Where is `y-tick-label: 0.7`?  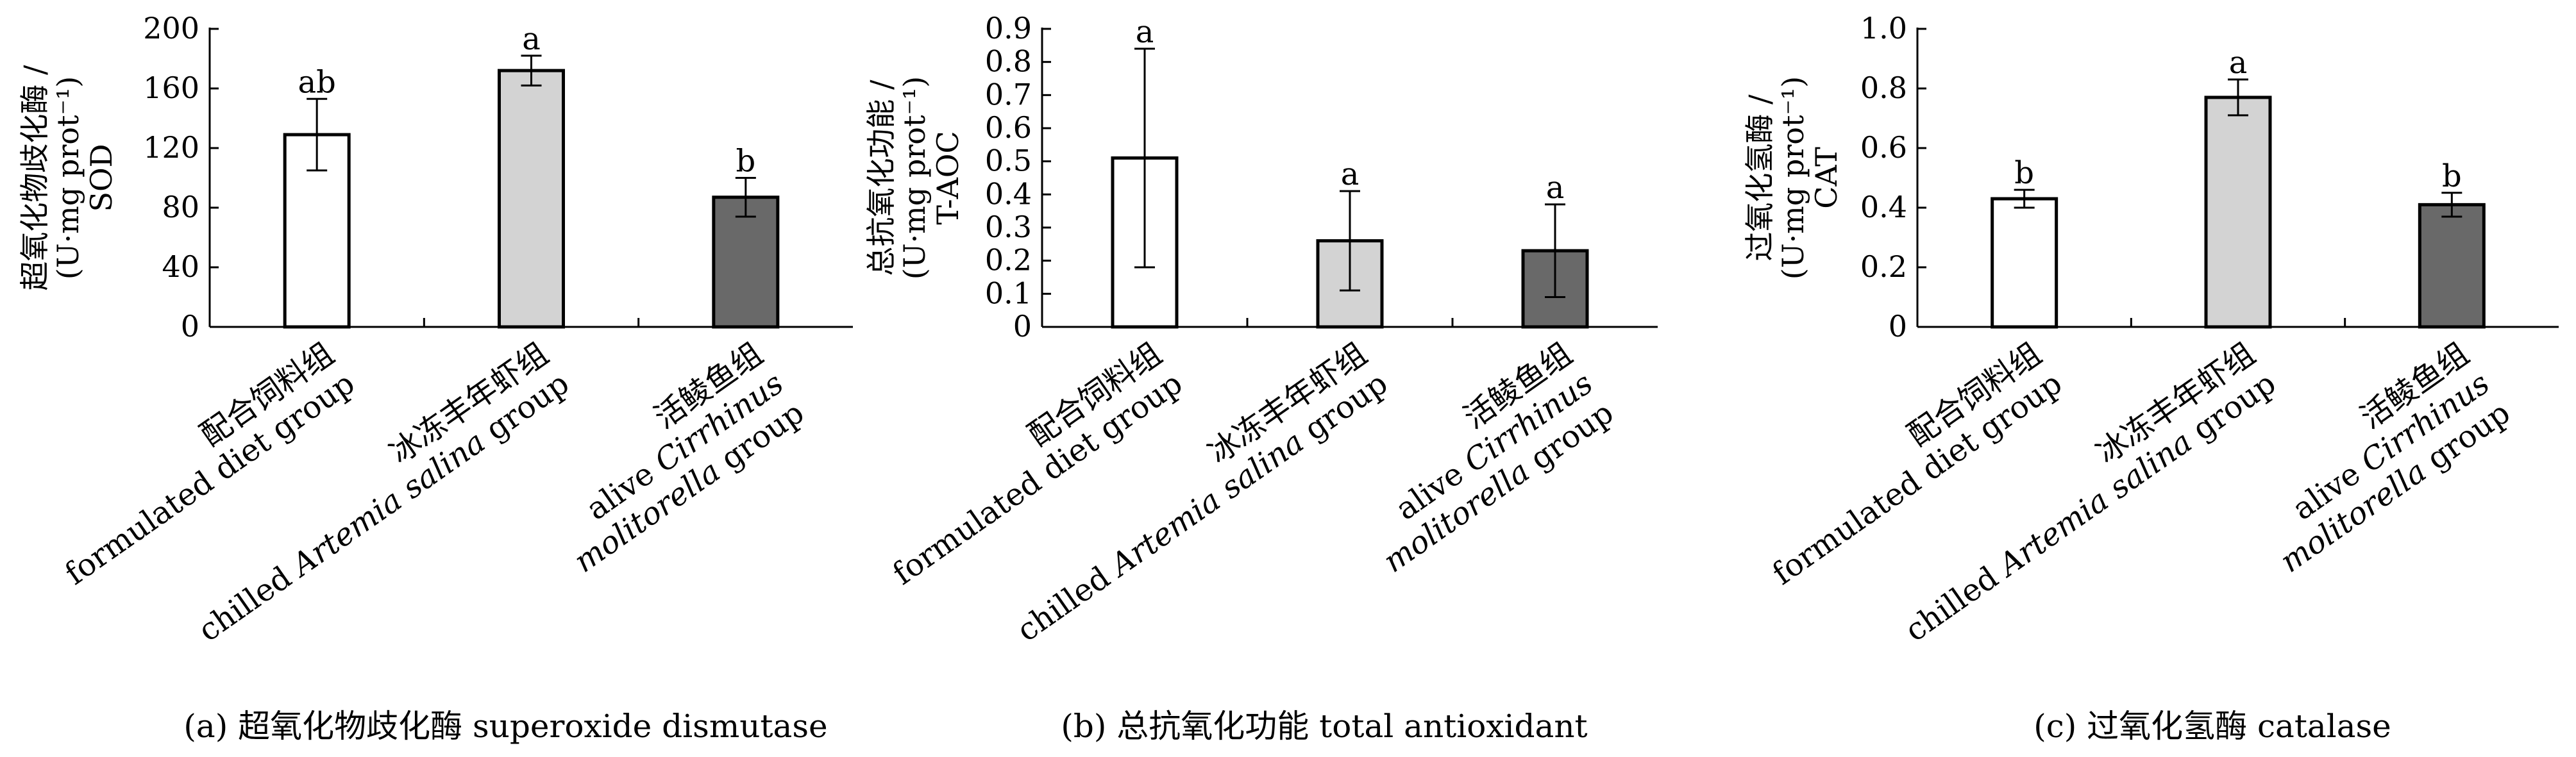 y-tick-label: 0.7 is located at coordinates (1008, 94).